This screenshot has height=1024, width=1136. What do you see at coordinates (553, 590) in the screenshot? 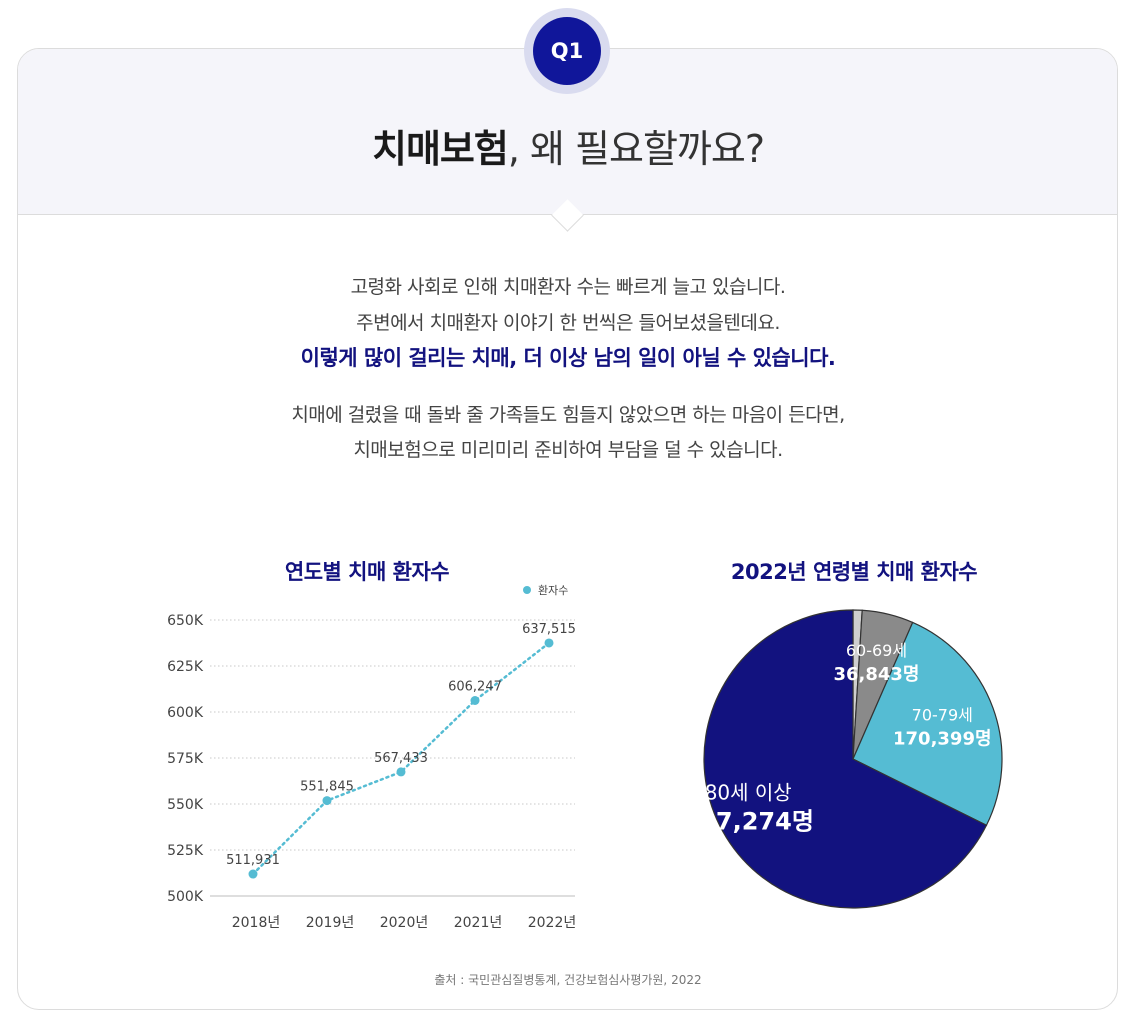
I see `legend-label: 환자수` at bounding box center [553, 590].